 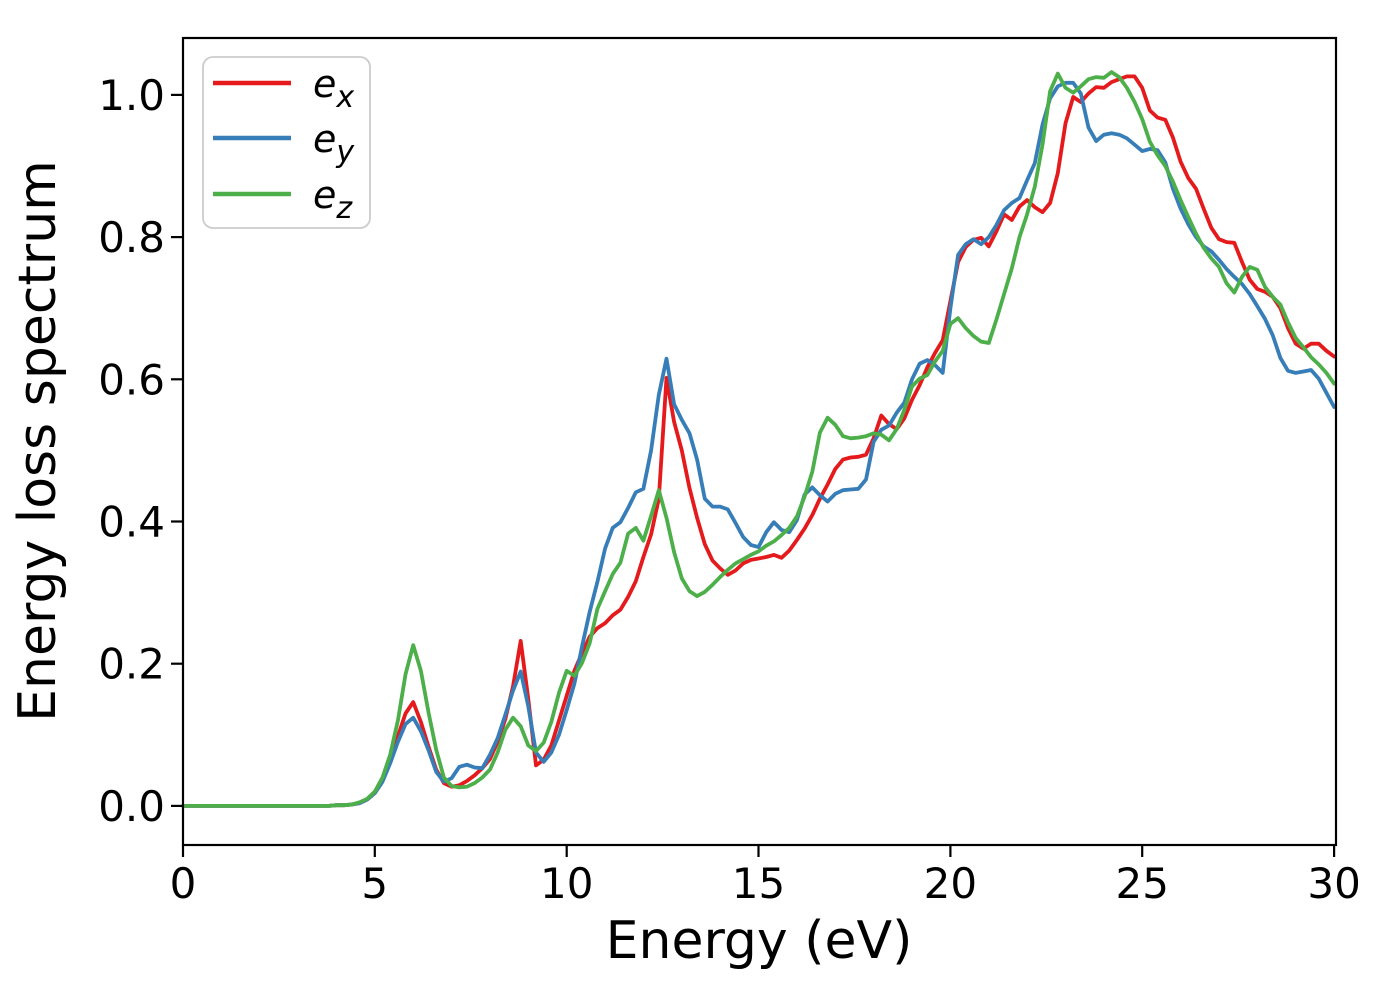 I want to click on y-axis-label: Energy loss spectrum, so click(x=38, y=441).